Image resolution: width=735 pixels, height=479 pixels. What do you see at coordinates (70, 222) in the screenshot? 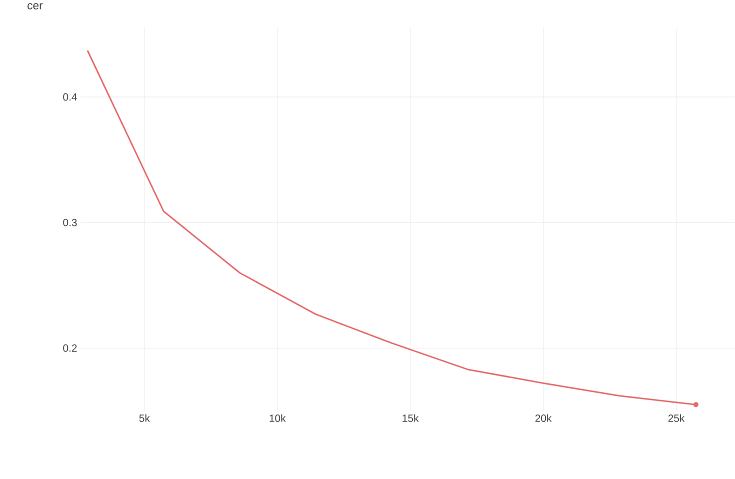
I see `y-tick-label: 0.3` at bounding box center [70, 222].